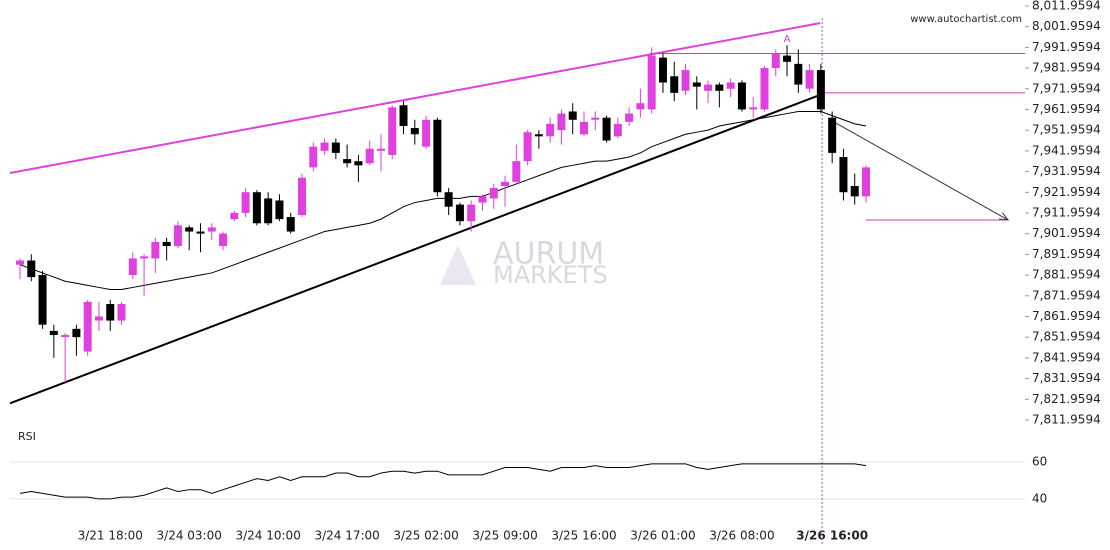 The image size is (1110, 550). What do you see at coordinates (1066, 254) in the screenshot?
I see `y-tick-label: 7,891.9594` at bounding box center [1066, 254].